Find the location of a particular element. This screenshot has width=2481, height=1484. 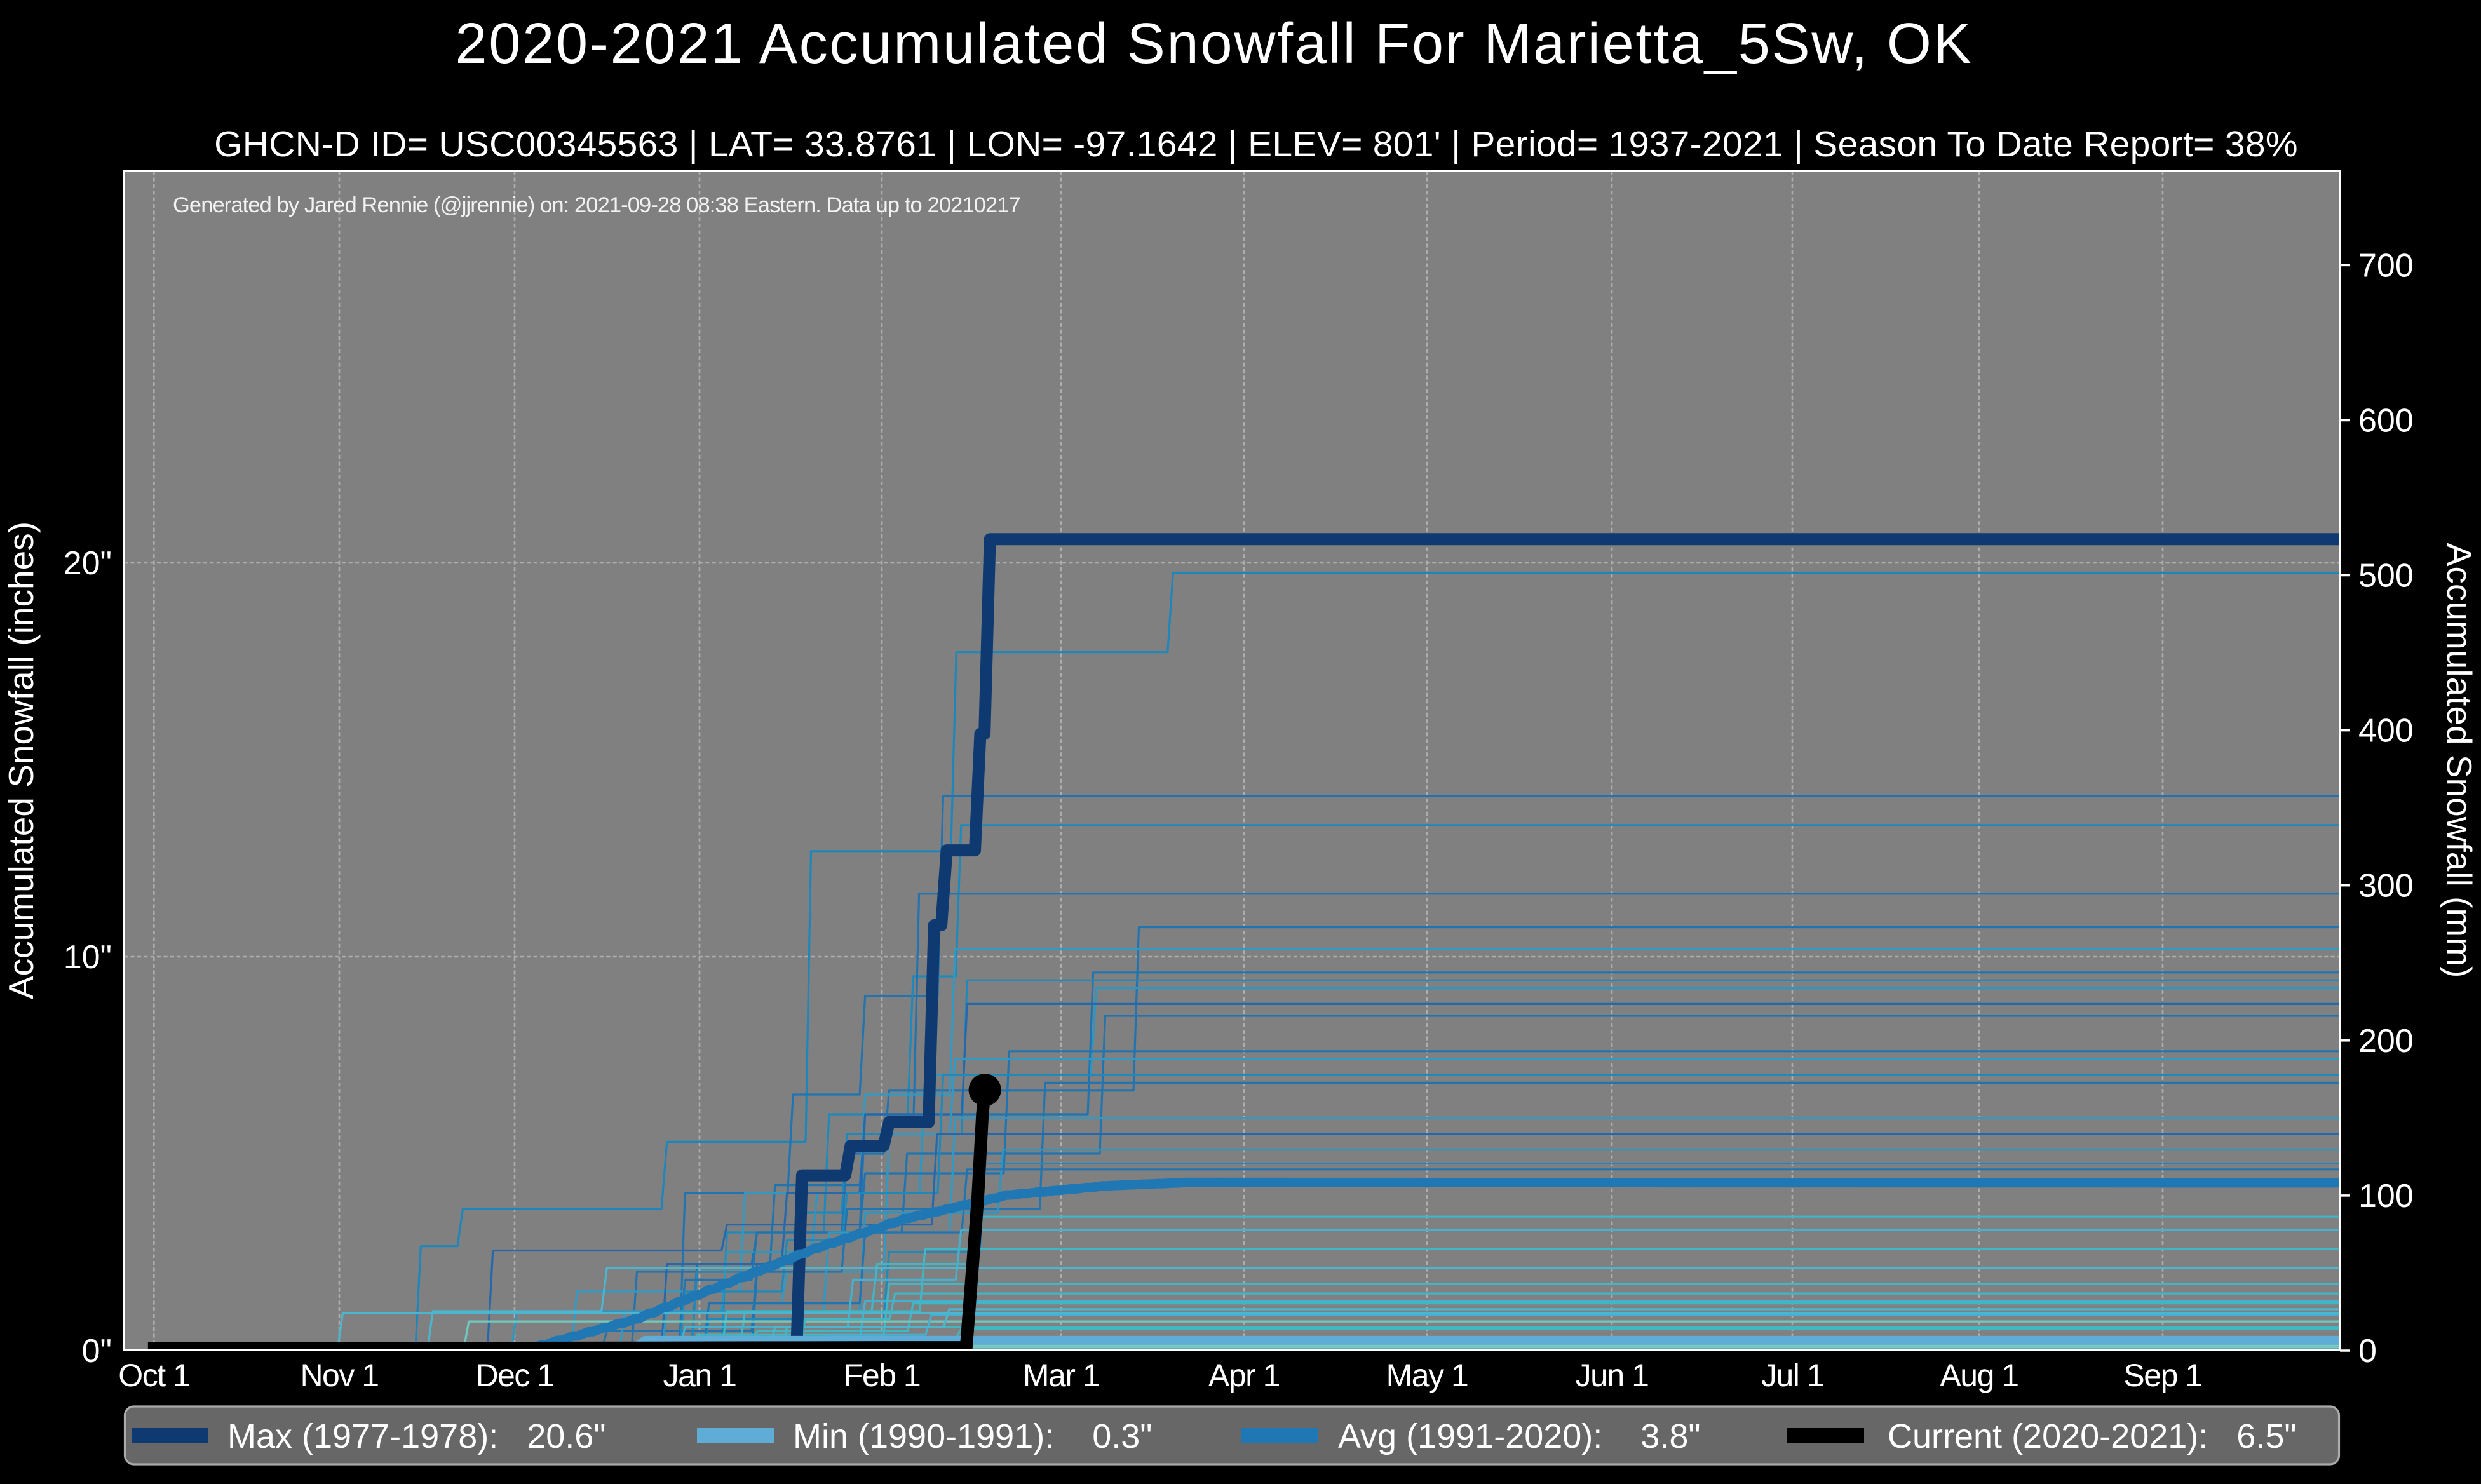

svg-text: 100 is located at coordinates (2386, 1196).